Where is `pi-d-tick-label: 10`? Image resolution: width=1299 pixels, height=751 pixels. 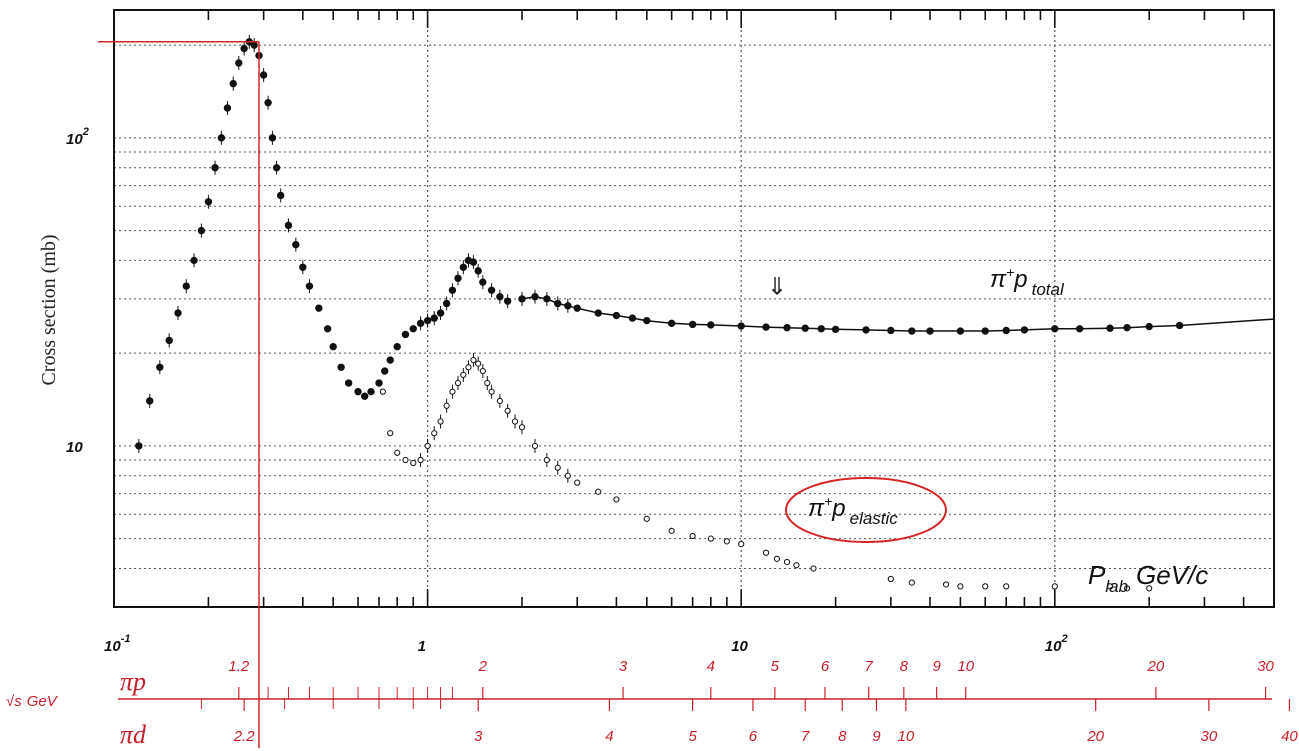 pi-d-tick-label: 10 is located at coordinates (906, 736).